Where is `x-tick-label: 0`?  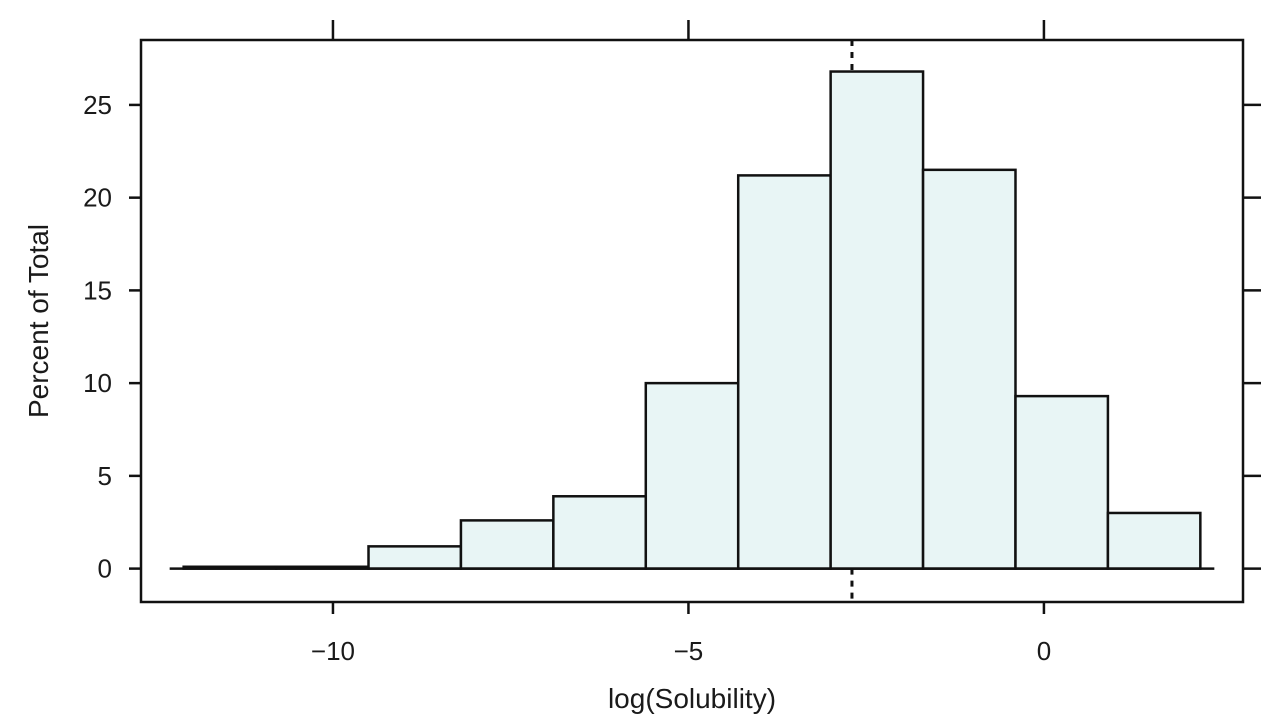 x-tick-label: 0 is located at coordinates (1044, 651).